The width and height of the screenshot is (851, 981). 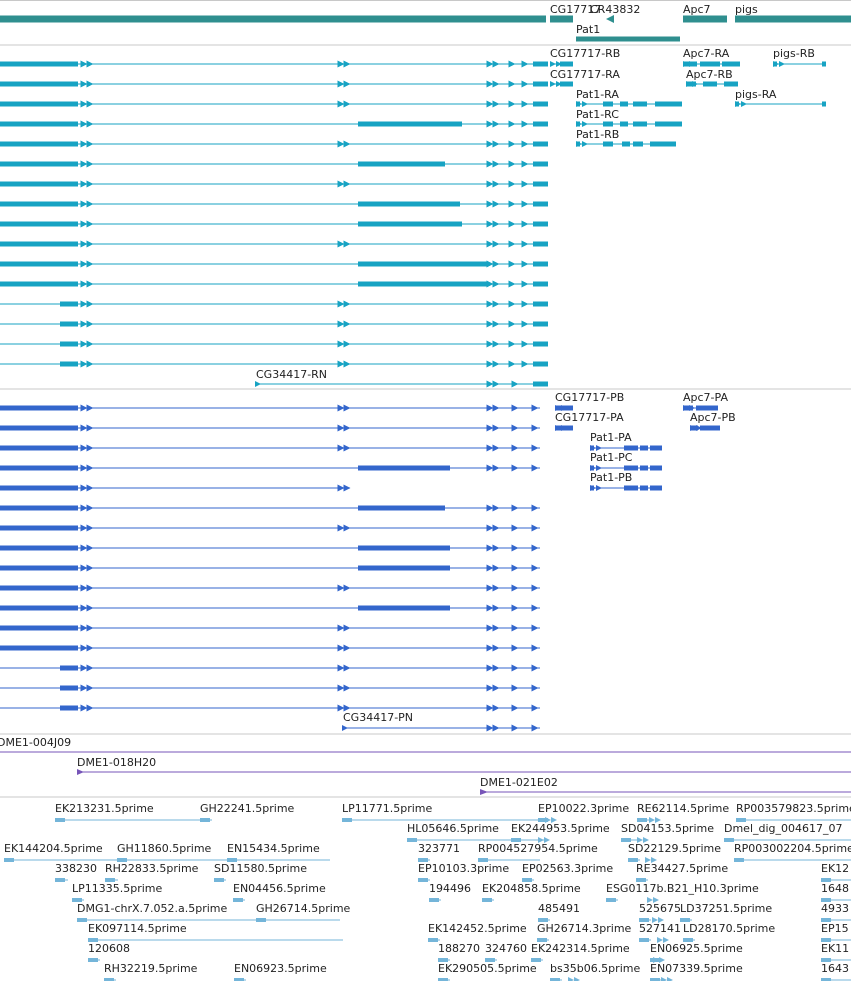 What do you see at coordinates (247, 808) in the screenshot?
I see `est-label: GH22241.5prime` at bounding box center [247, 808].